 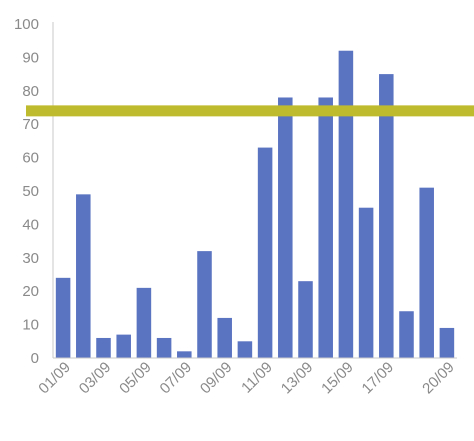 I want to click on y-tick-label: 60, so click(x=30, y=158).